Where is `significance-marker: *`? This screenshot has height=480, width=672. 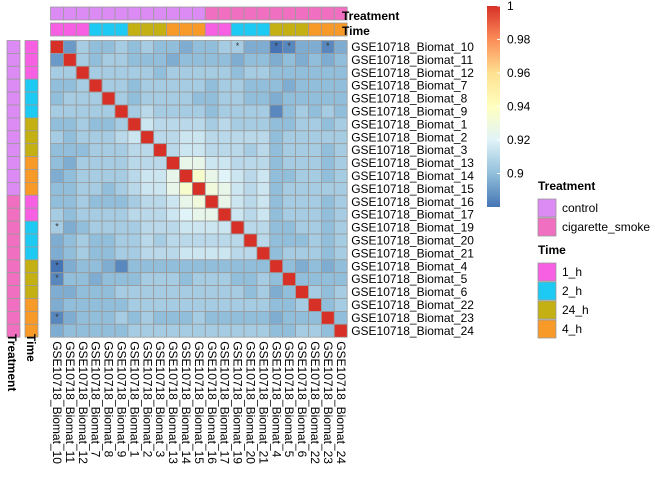
significance-marker: * is located at coordinates (238, 46).